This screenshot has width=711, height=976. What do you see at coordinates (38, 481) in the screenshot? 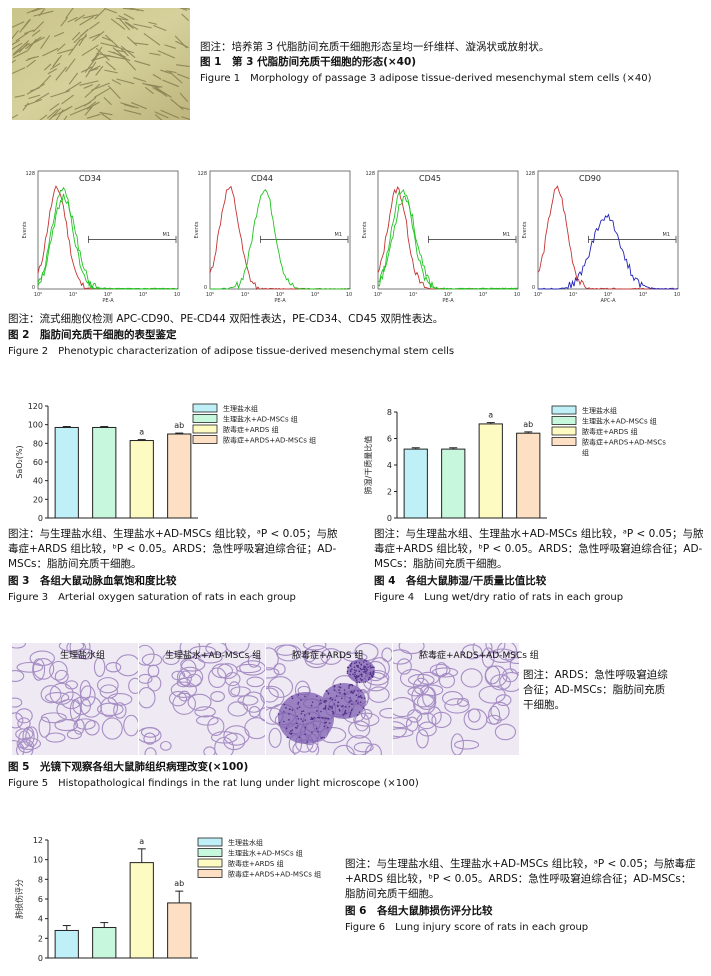
I see `y-tick-label: 40` at bounding box center [38, 481].